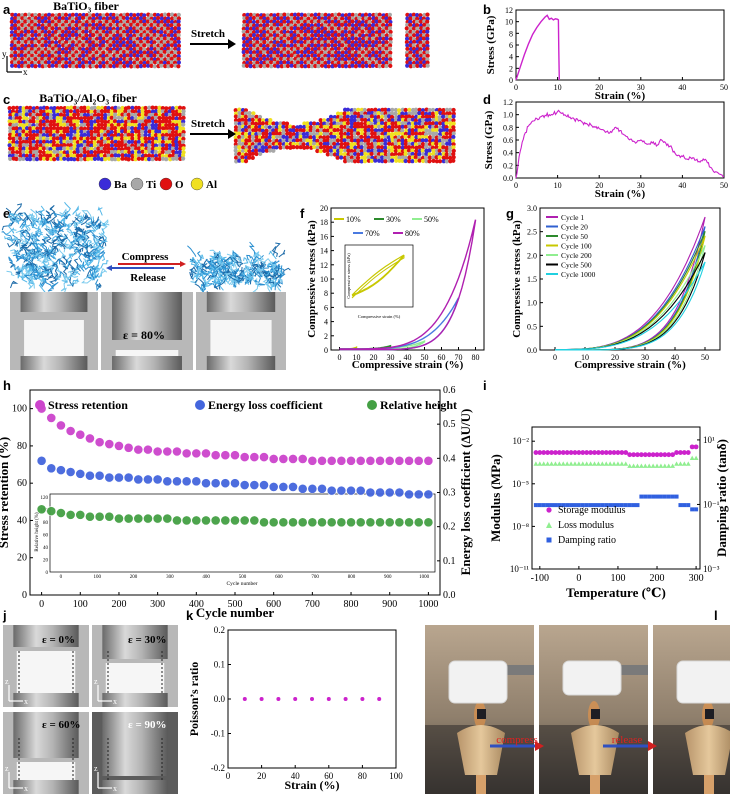 This screenshot has height=794, width=730. Describe the element at coordinates (485, 385) in the screenshot. I see `panel-label-i: i` at that location.